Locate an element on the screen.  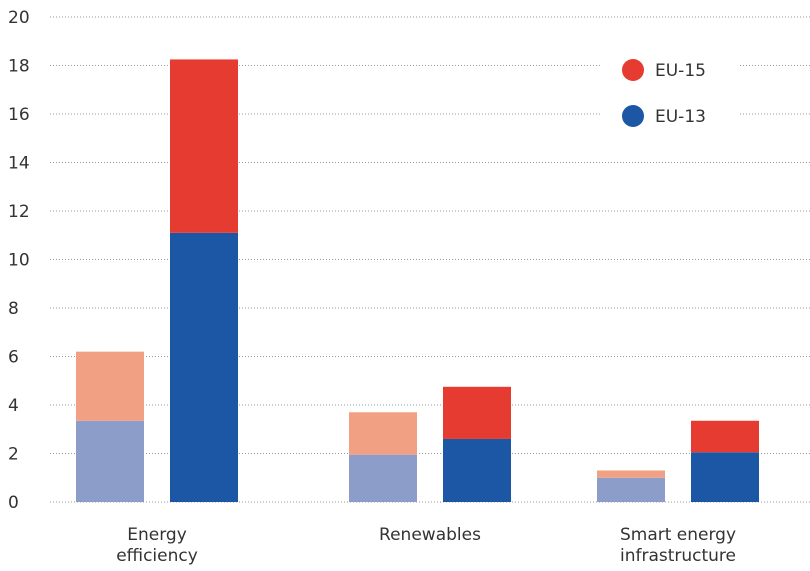
legend-label-eu-13: EU-13 is located at coordinates (680, 117).